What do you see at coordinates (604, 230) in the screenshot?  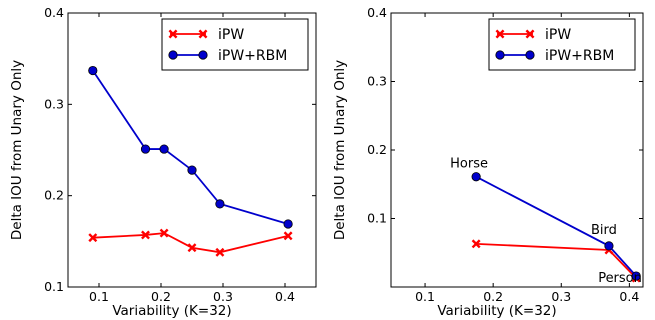 I see `annotation-label: Bird` at bounding box center [604, 230].